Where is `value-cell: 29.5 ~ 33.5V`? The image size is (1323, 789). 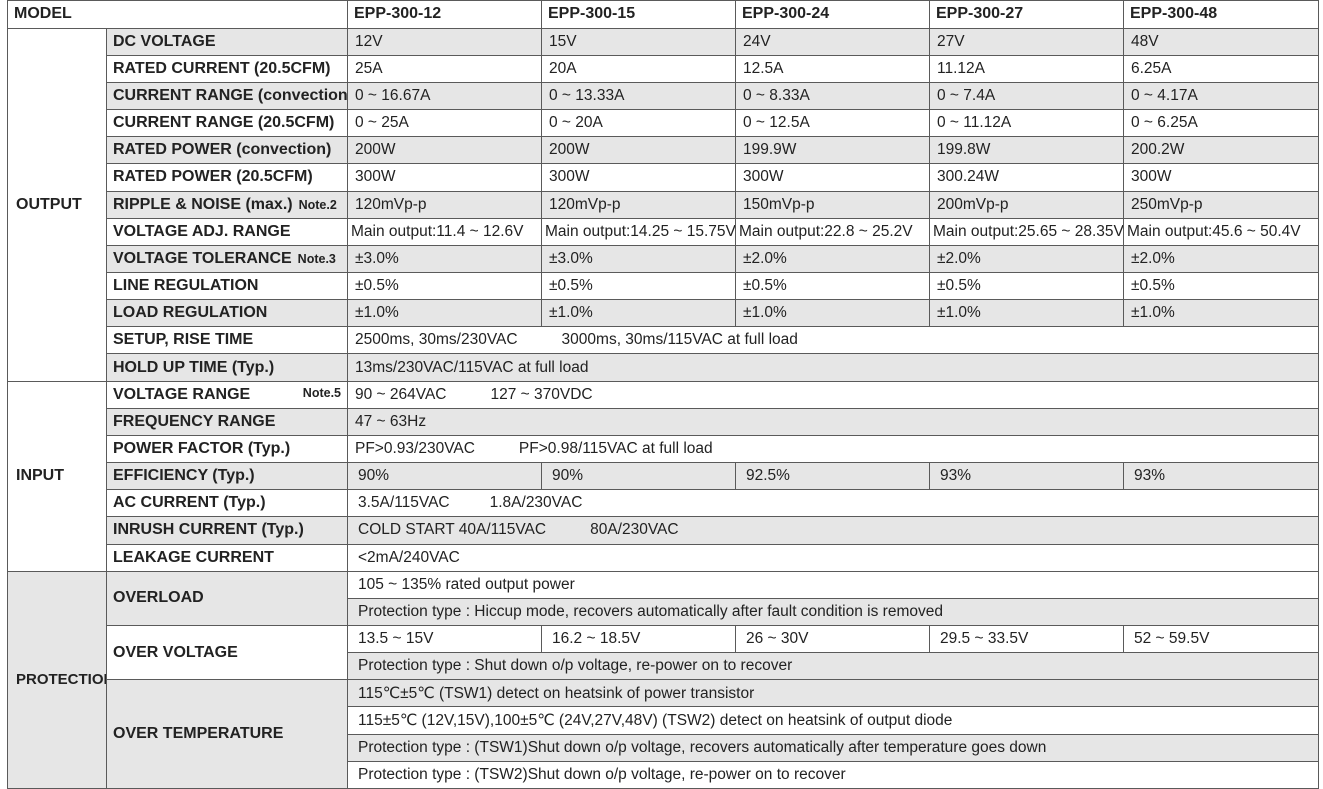
value-cell: 29.5 ~ 33.5V is located at coordinates (1026, 639).